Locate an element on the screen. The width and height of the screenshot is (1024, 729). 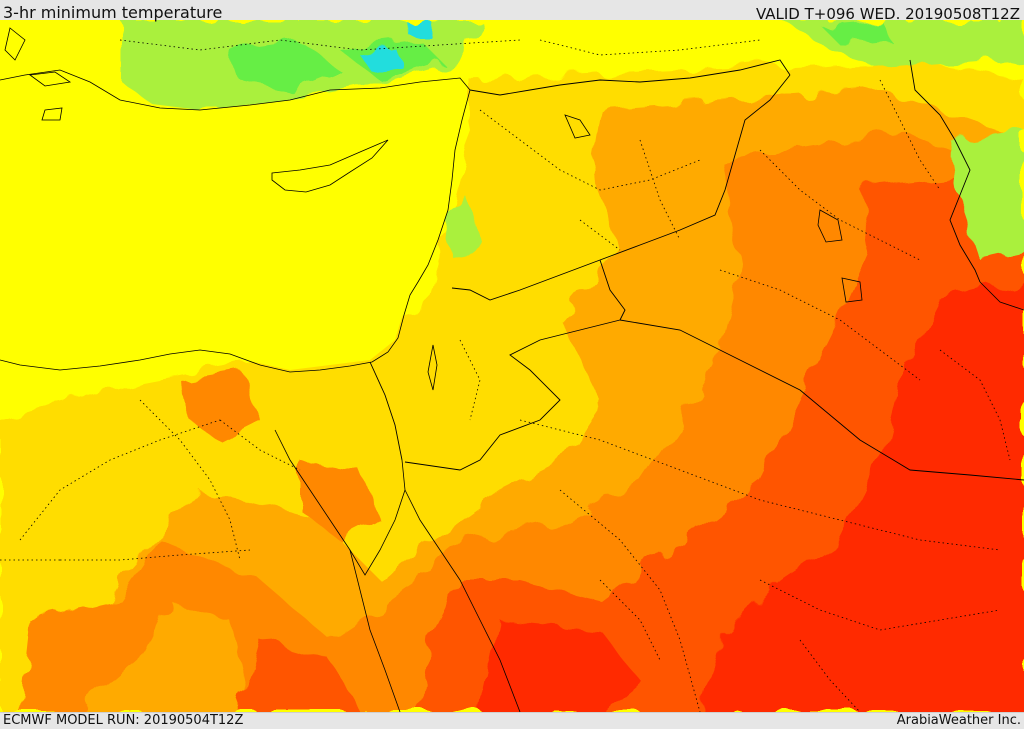
syria-iraq-border is located at coordinates (695, 167).